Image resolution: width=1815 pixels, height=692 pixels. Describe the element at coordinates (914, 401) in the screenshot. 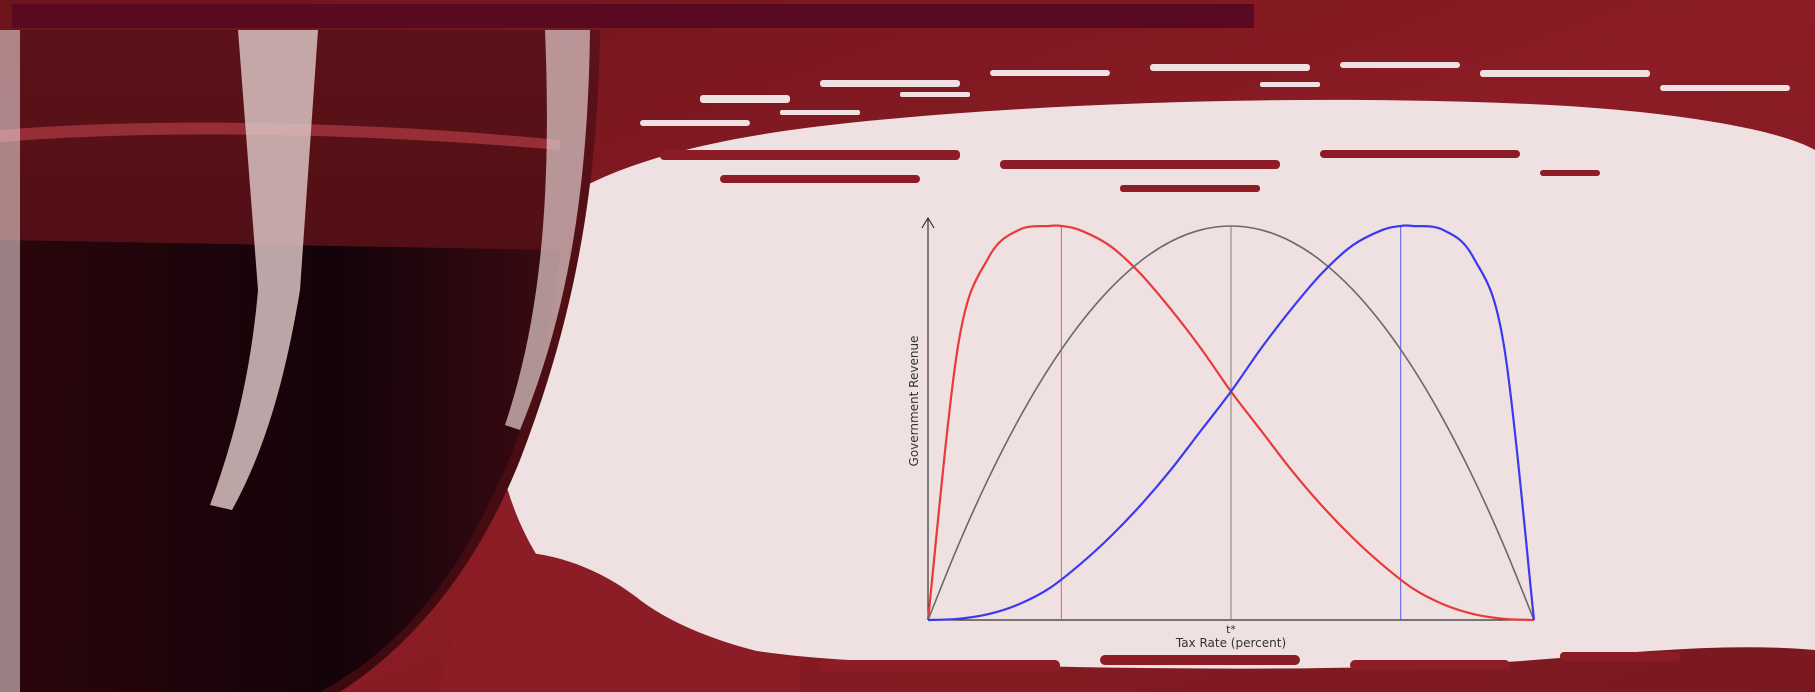

I see `y-axis-label: Government Revenue` at that location.